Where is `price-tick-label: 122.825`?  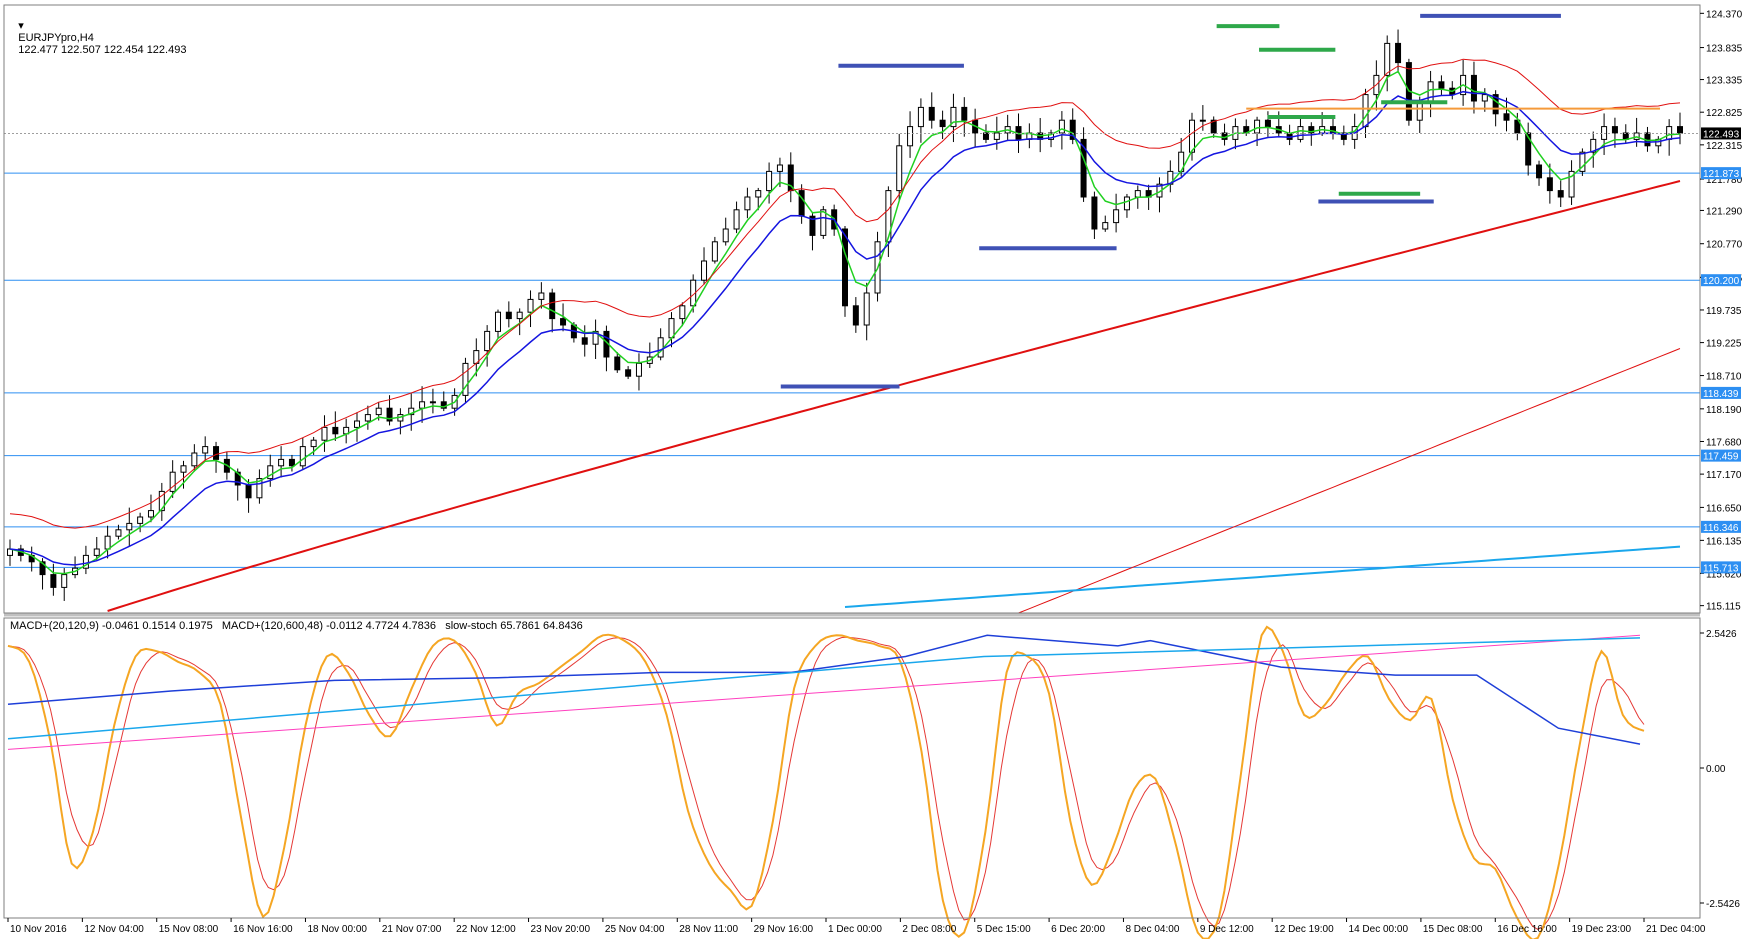 price-tick-label: 122.825 is located at coordinates (1724, 113).